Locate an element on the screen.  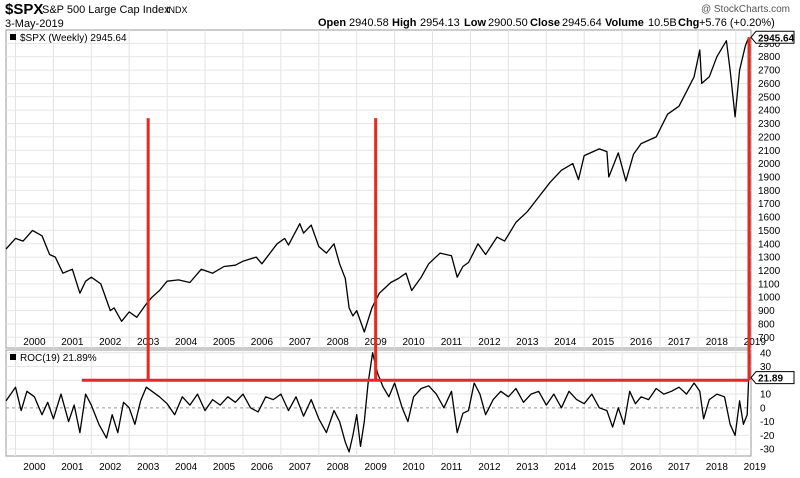
price-y-tick-label: 1300 is located at coordinates (769, 258).